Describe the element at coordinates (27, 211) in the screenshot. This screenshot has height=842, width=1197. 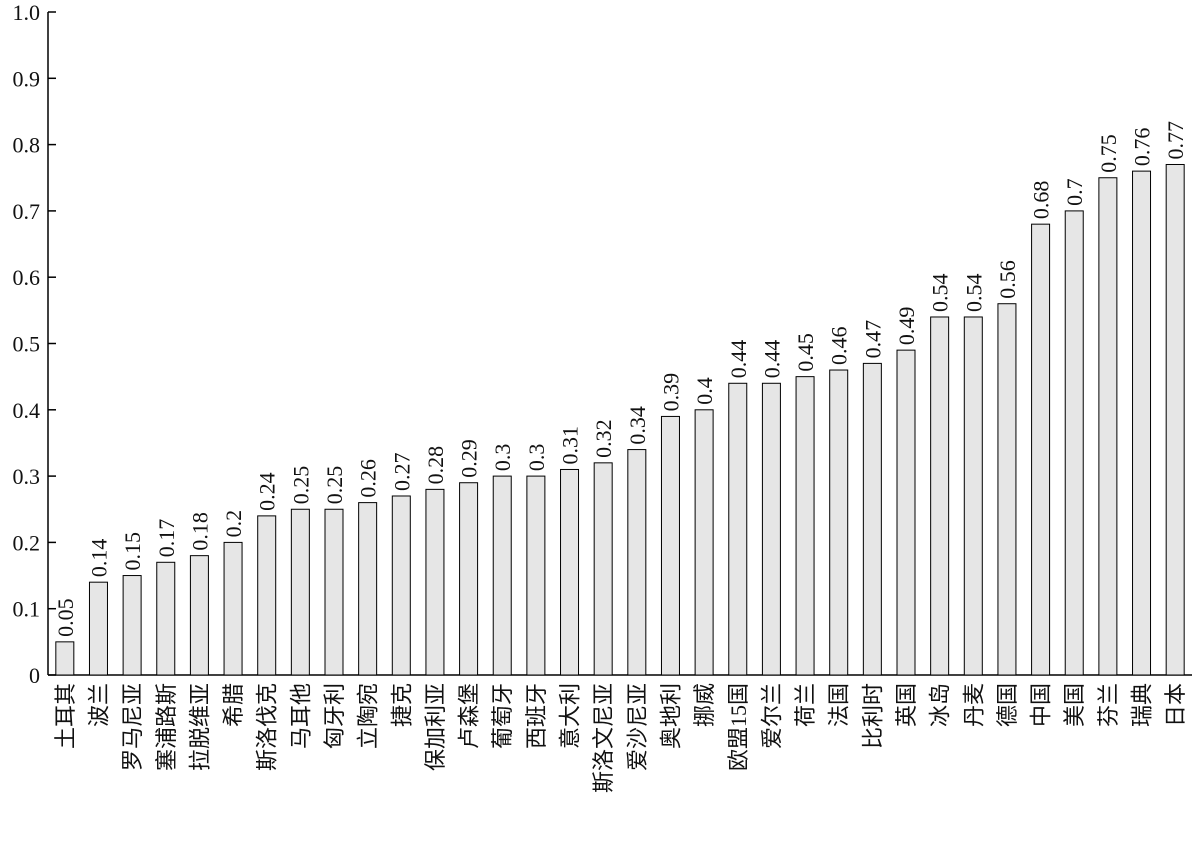
I see `y-tick-label: 0.7` at that location.